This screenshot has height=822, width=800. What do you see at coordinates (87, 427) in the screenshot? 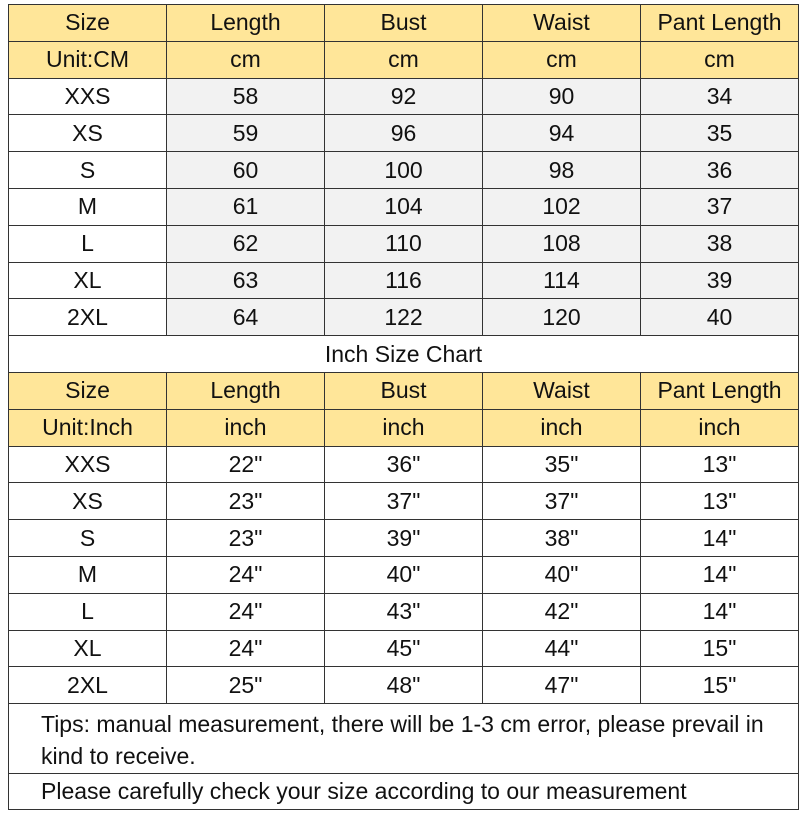
I see `inch_table-unit-row-cell: Unit:Inch` at bounding box center [87, 427].